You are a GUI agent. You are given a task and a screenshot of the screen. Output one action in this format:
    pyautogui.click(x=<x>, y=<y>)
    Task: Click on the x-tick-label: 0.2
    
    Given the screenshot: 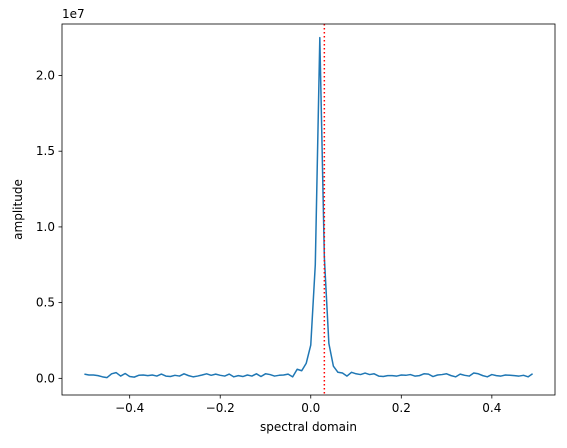 What is the action you would take?
    pyautogui.click(x=401, y=408)
    